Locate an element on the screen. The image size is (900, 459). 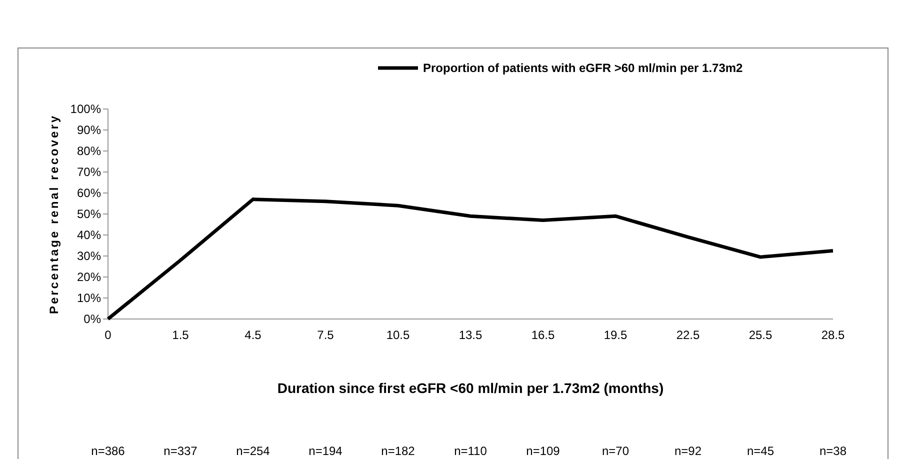
x-tick-label: 1.5 is located at coordinates (181, 335).